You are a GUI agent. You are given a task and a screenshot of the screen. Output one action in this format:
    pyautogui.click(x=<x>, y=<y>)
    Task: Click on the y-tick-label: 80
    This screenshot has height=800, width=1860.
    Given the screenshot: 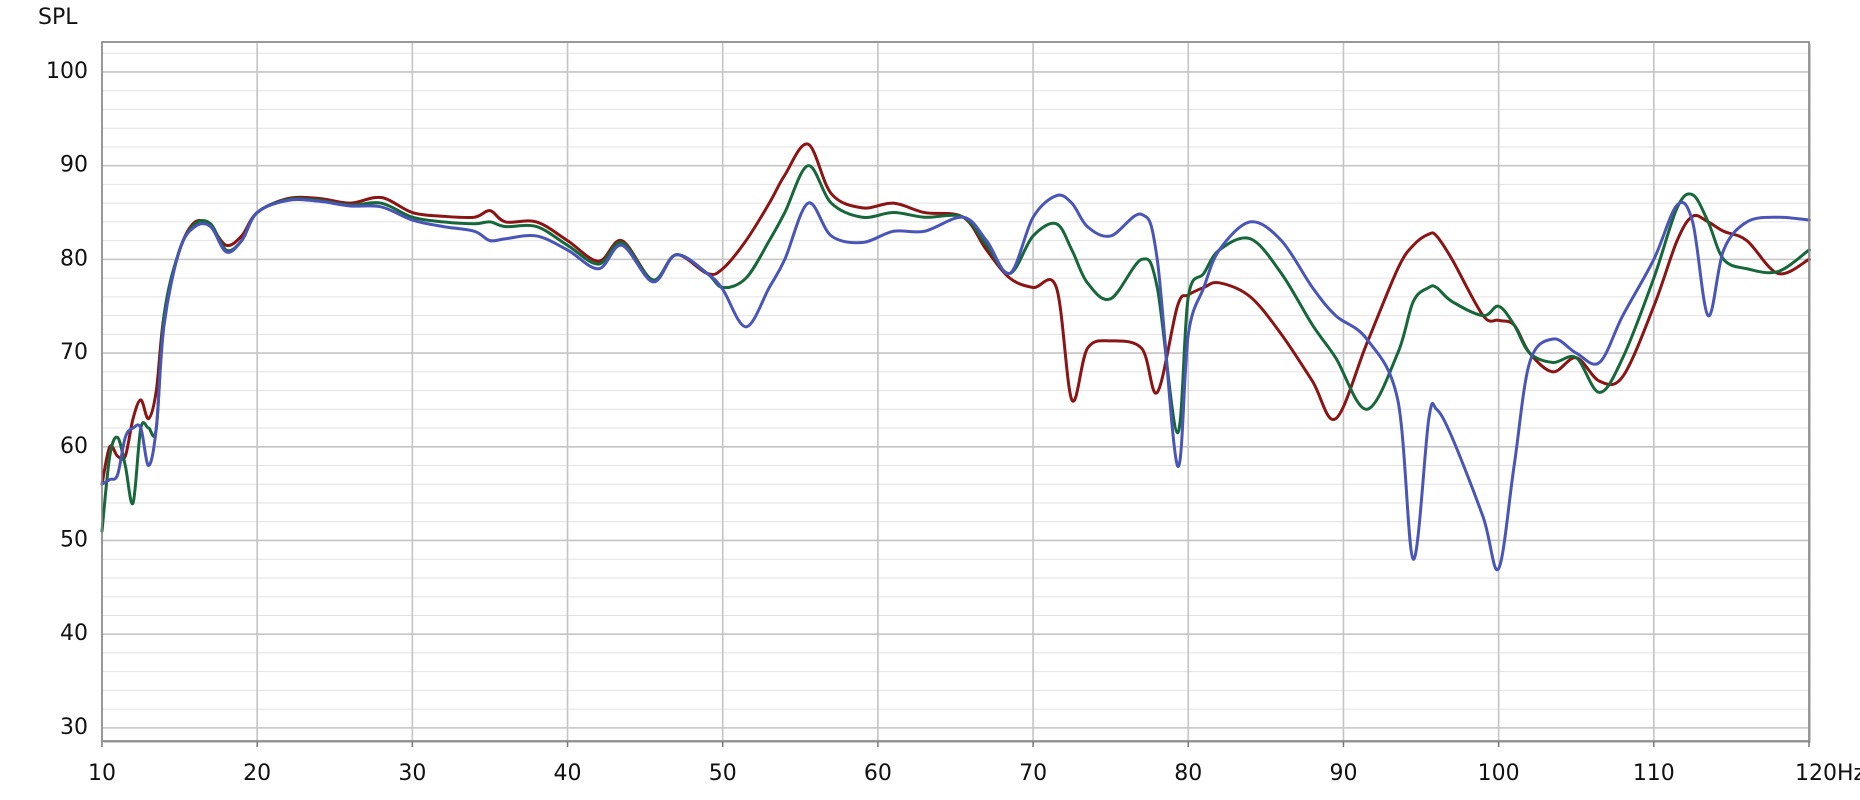 What is the action you would take?
    pyautogui.click(x=74, y=258)
    